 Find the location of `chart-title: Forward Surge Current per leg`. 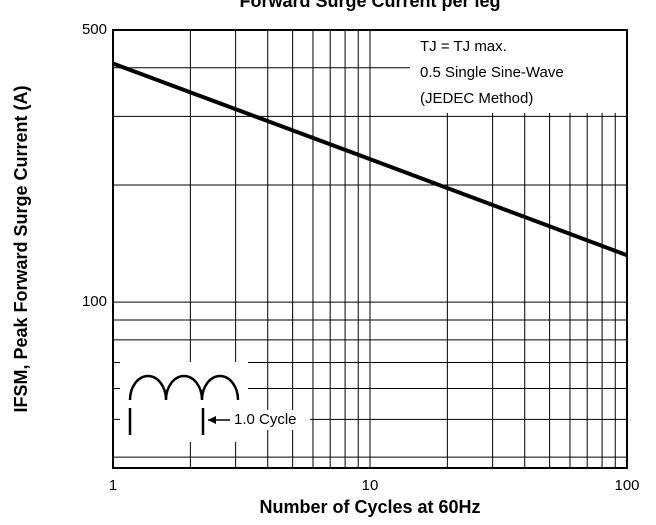

chart-title: Forward Surge Current per leg is located at coordinates (369, 5).